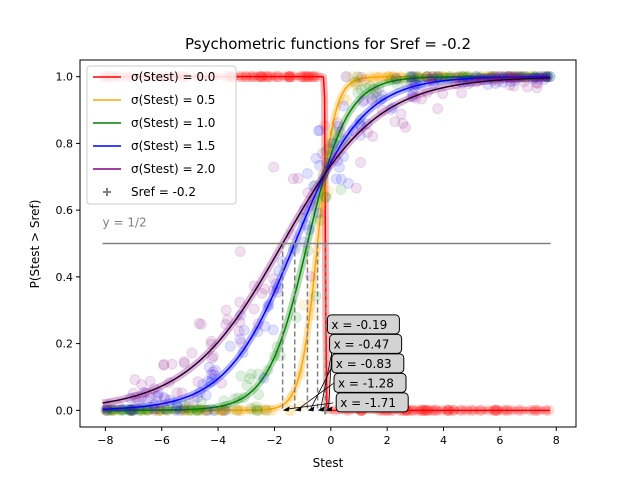 The width and height of the screenshot is (640, 484). What do you see at coordinates (163, 192) in the screenshot?
I see `legend-label-reference: Sref = -0.2` at bounding box center [163, 192].